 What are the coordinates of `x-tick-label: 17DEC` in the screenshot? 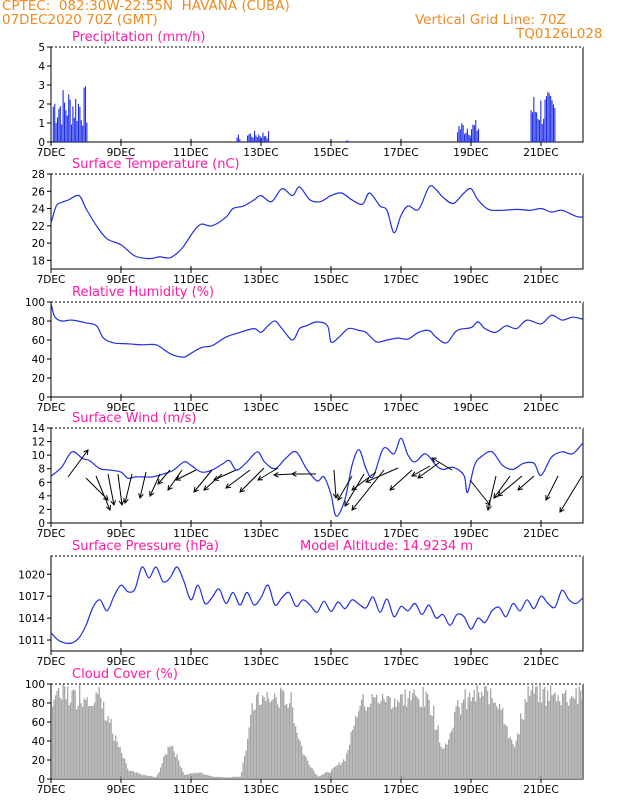 It's located at (400, 662).